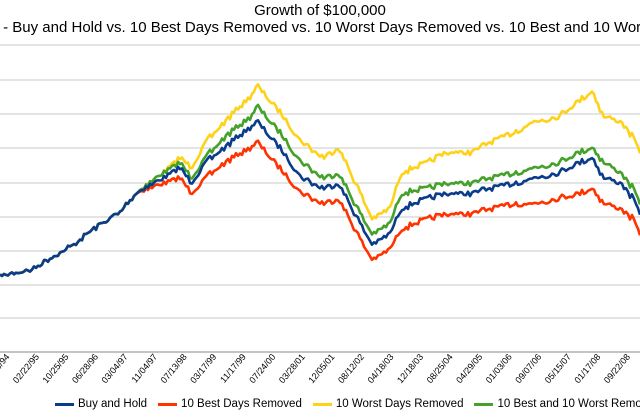 The height and width of the screenshot is (420, 640). I want to click on x-tick-label: 06/28/96, so click(85, 368).